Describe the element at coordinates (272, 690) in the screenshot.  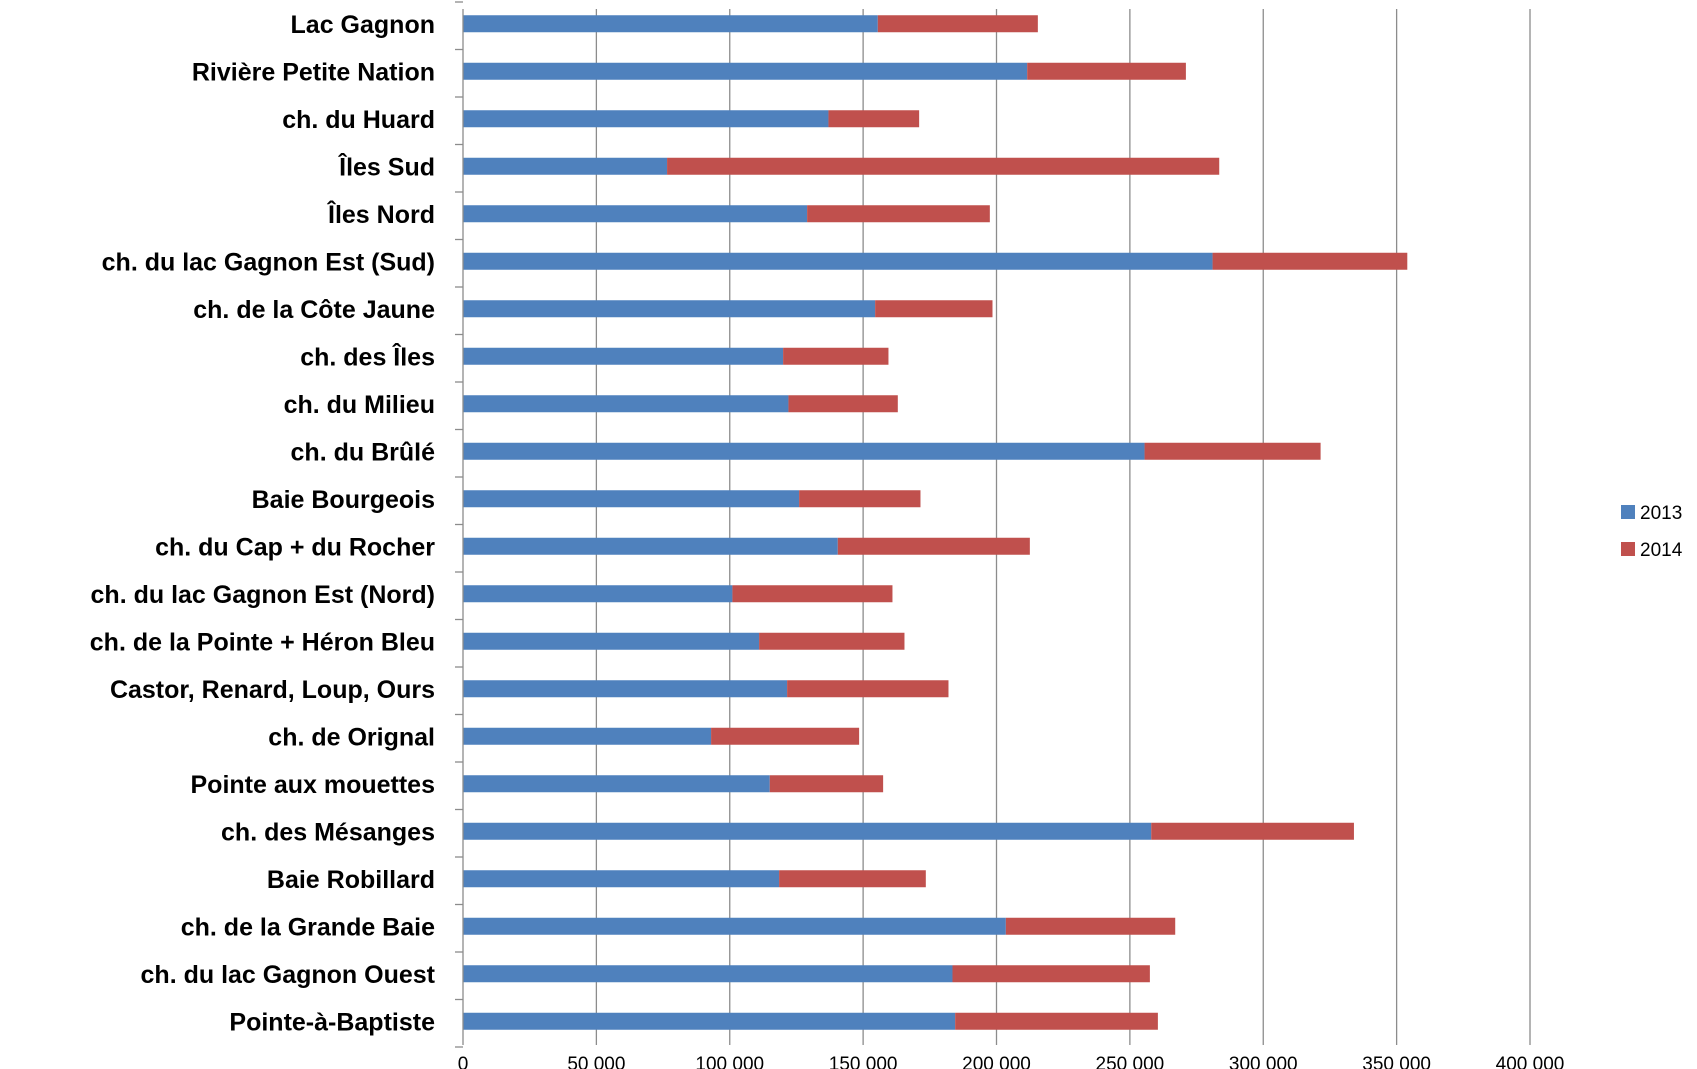
I see `category-label: Castor, Renard, Loup, Ours` at that location.